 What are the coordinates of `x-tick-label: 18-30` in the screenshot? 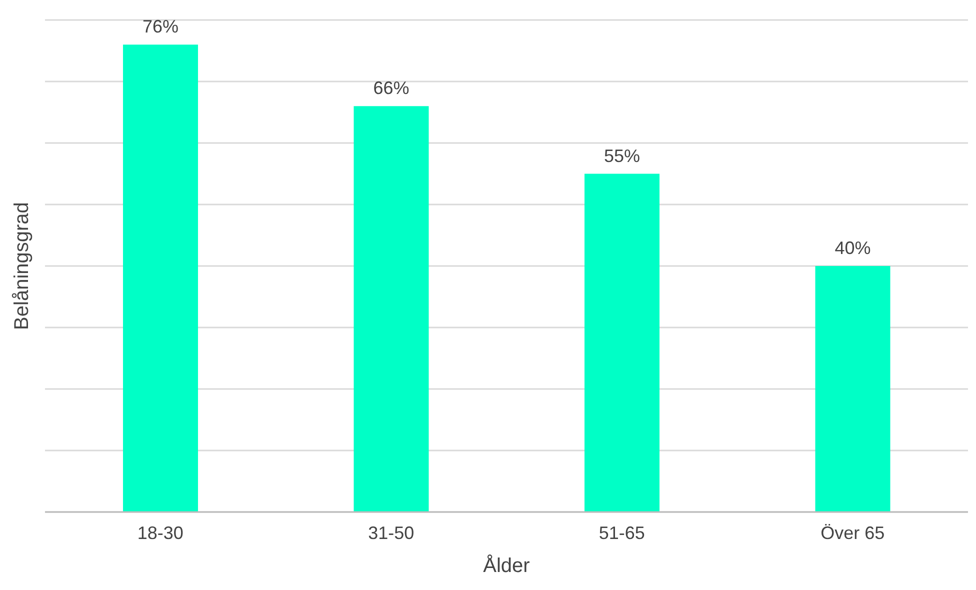 It's located at (160, 532).